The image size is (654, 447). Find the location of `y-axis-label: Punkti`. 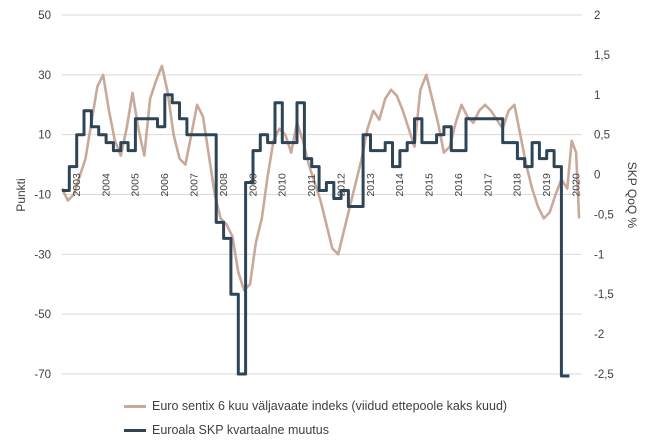

y-axis-label: Punkti is located at coordinates (21, 194).